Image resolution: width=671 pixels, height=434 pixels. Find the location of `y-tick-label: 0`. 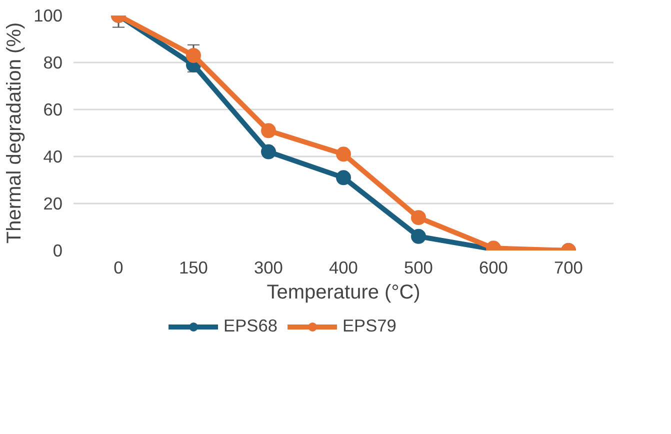

y-tick-label: 0 is located at coordinates (57, 250).